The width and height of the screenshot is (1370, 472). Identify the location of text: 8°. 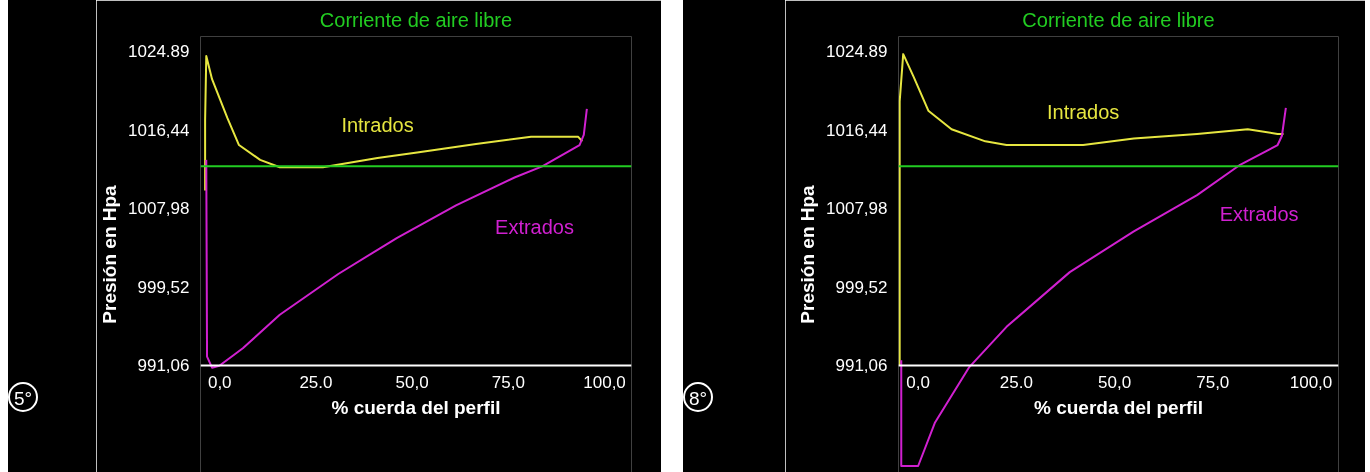
(698, 397).